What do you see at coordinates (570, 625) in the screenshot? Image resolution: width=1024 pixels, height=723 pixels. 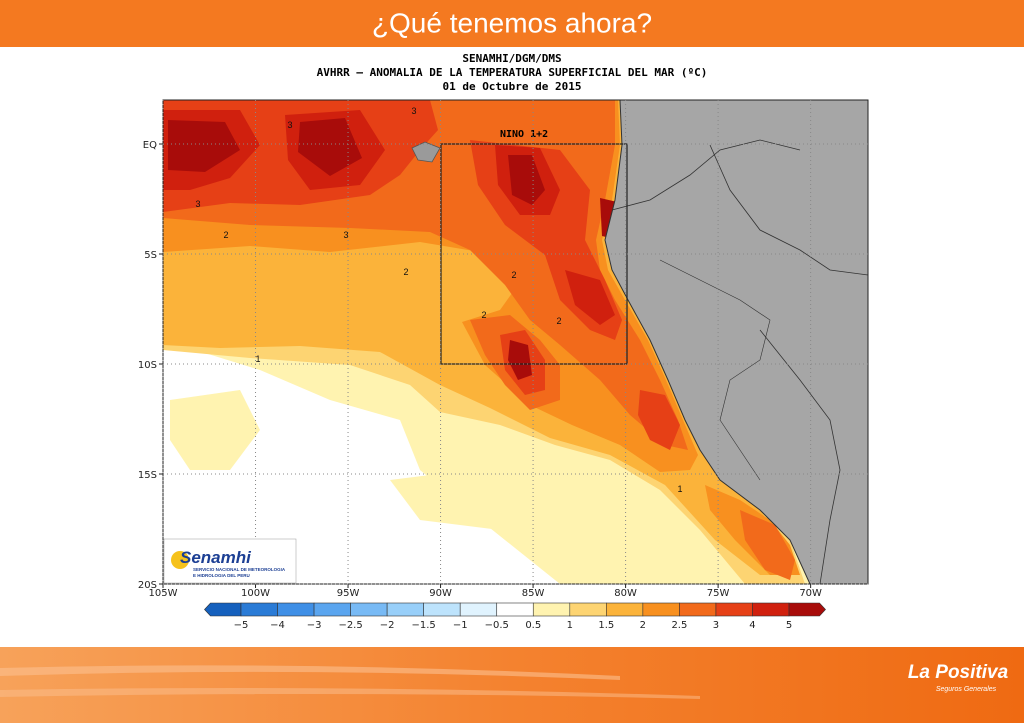 I see `colorbar-label: 1` at bounding box center [570, 625].